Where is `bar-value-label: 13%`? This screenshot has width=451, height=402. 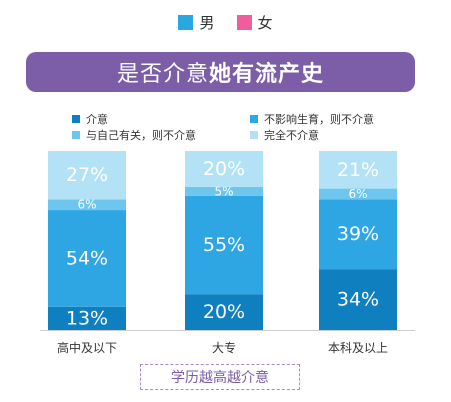 bar-value-label: 13% is located at coordinates (87, 318).